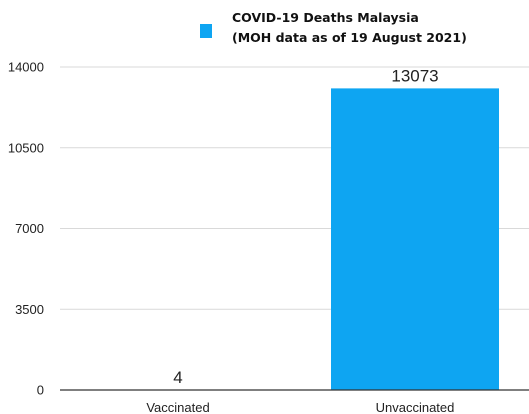  What do you see at coordinates (300, 407) in the screenshot?
I see `x-axis-category-labels: Vaccinated Unvaccinated` at bounding box center [300, 407].